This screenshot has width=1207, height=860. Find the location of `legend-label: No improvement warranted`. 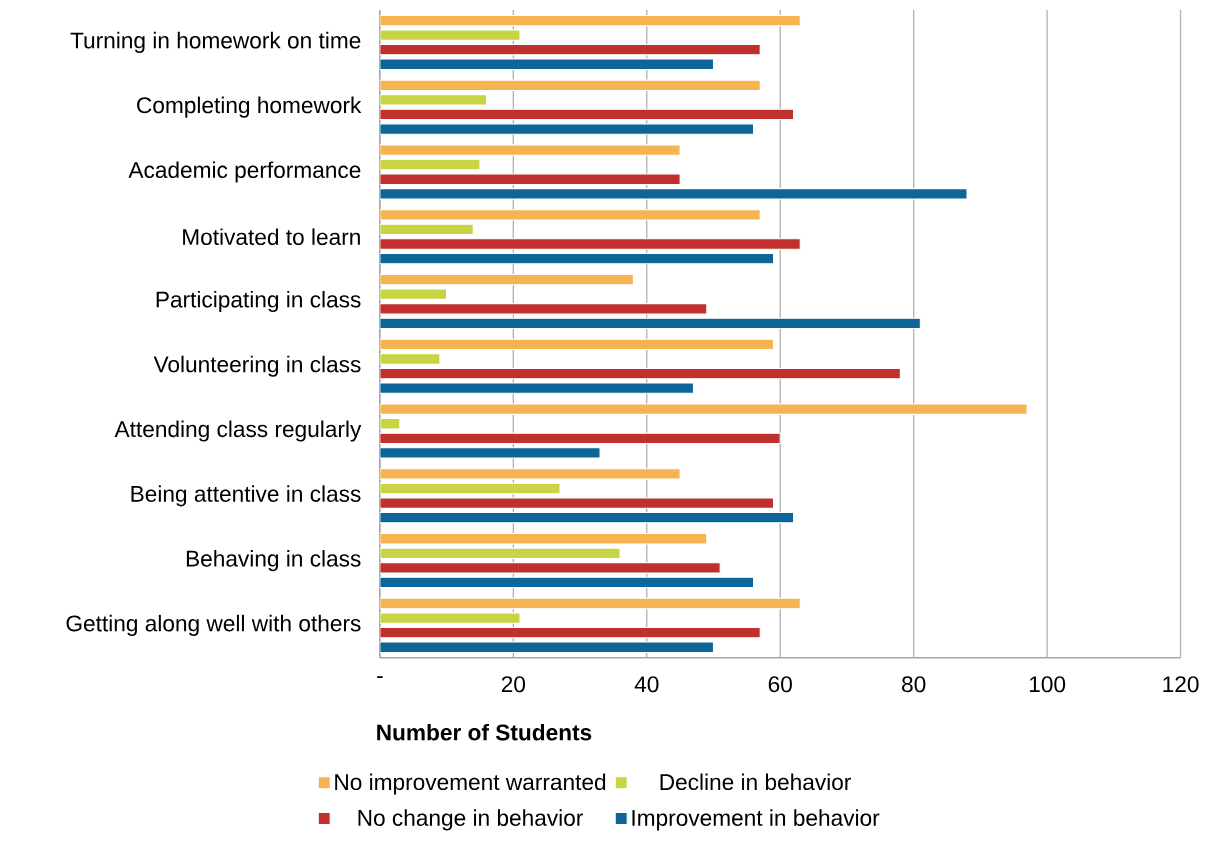

legend-label: No improvement warranted is located at coordinates (470, 784).